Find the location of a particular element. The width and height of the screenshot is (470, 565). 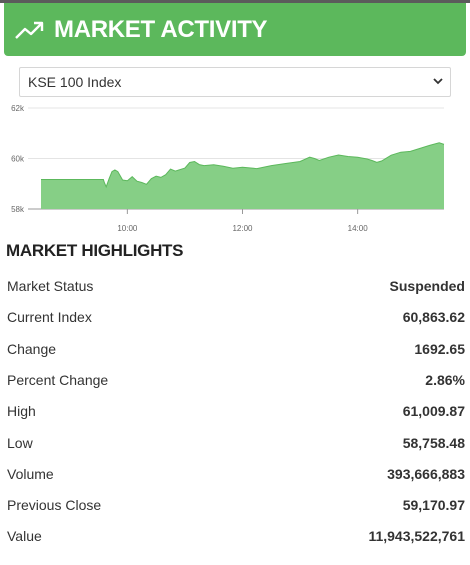

chevron-down-icon is located at coordinates (438, 81).